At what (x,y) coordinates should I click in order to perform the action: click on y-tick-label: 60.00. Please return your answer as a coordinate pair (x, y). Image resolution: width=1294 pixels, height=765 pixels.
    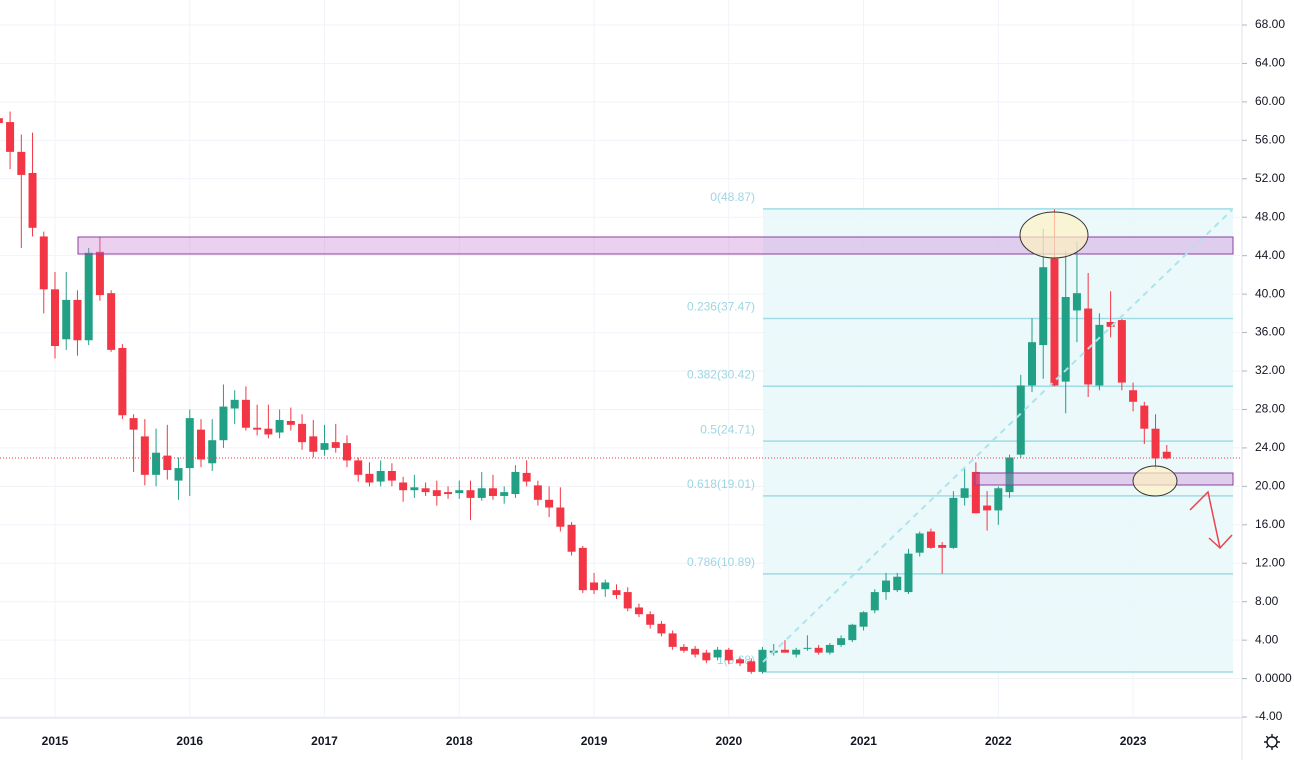
    Looking at the image, I should click on (1270, 101).